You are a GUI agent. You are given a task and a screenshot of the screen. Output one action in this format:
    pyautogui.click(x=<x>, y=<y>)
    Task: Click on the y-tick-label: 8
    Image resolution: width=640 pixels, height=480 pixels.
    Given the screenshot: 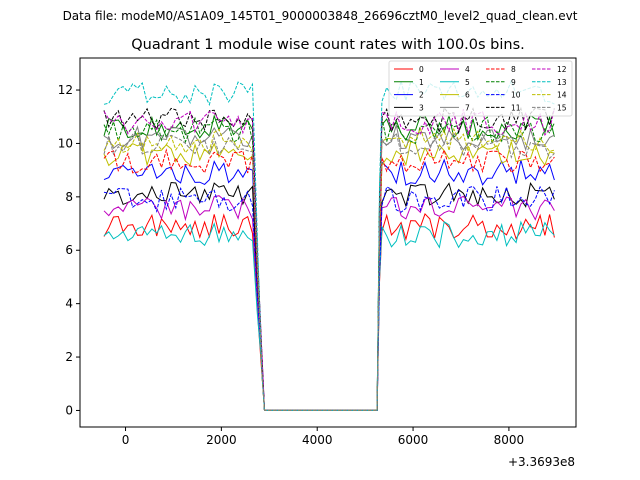 What is the action you would take?
    pyautogui.click(x=69, y=197)
    